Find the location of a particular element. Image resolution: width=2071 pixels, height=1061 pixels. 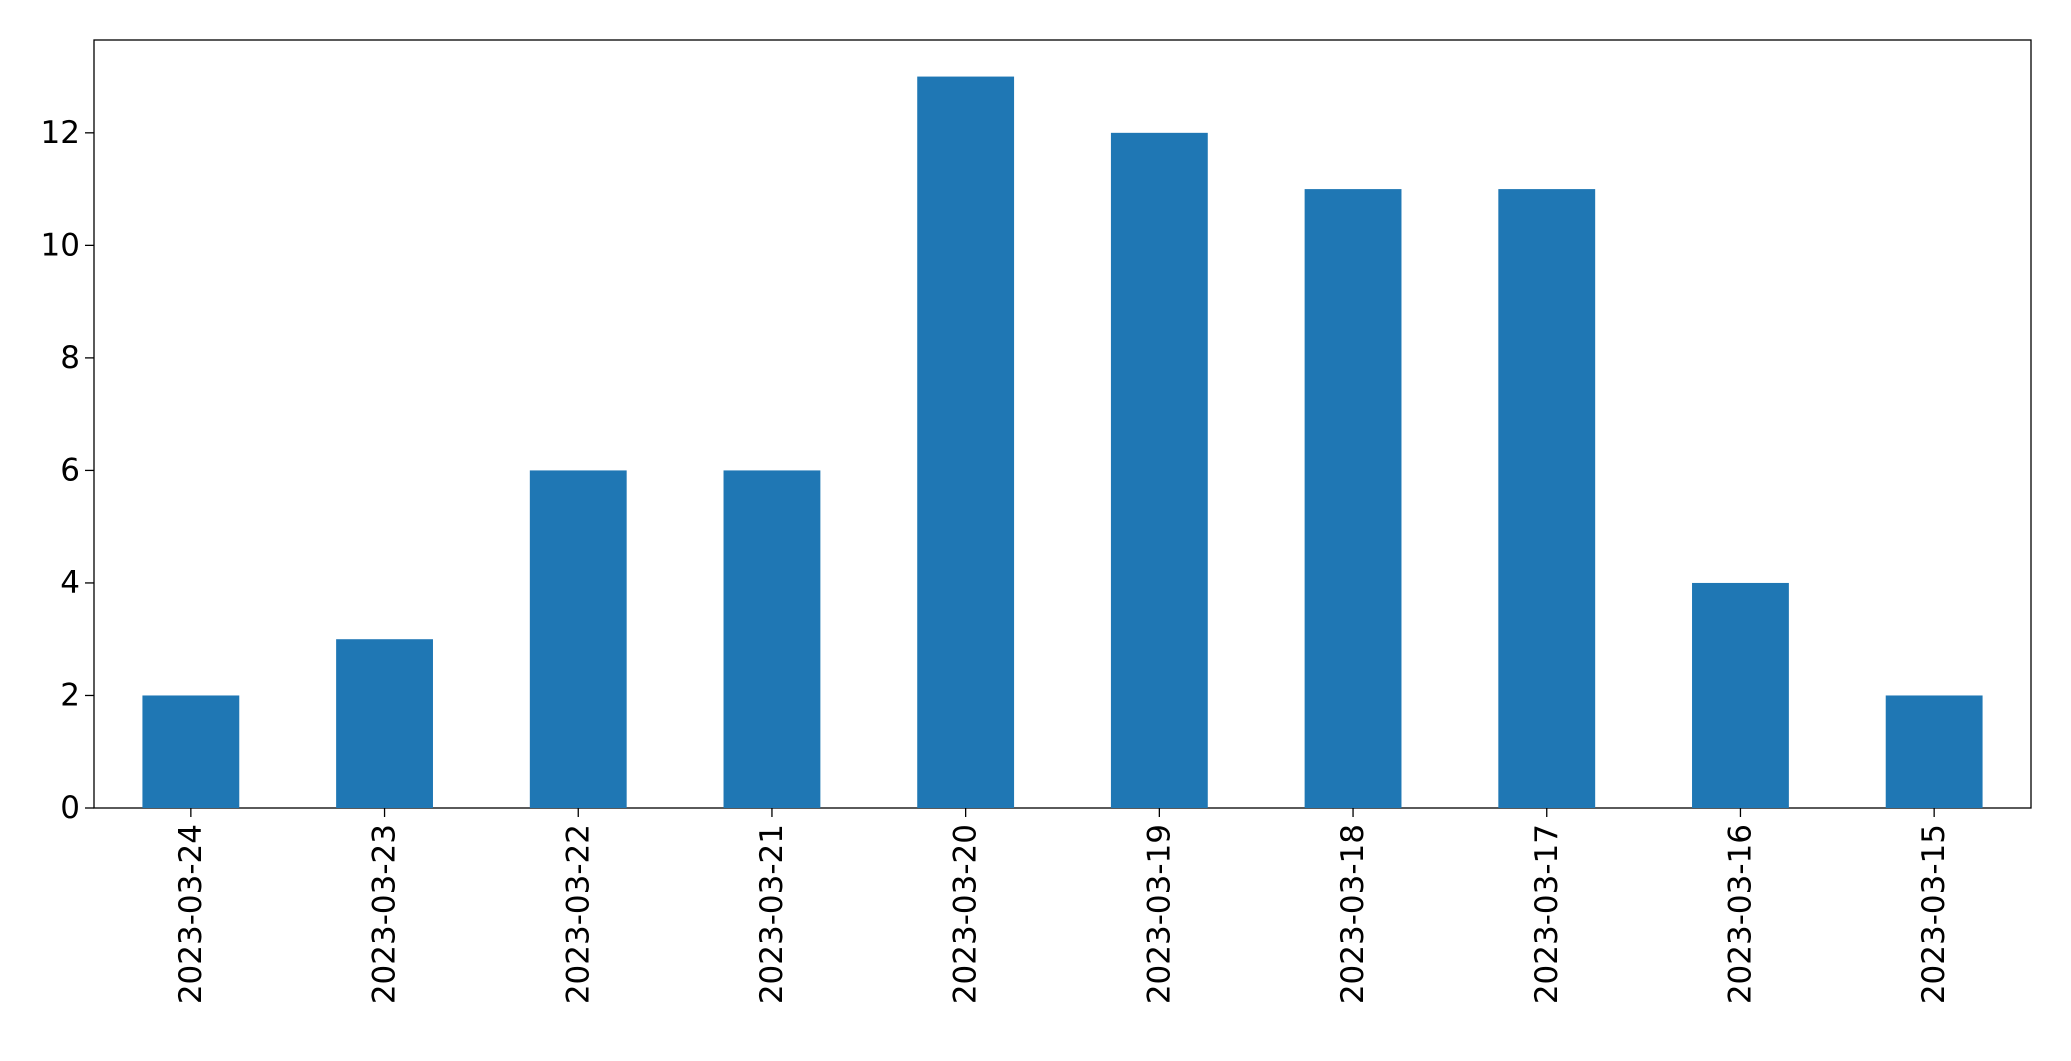

y-tick-label: 2 is located at coordinates (70, 695).